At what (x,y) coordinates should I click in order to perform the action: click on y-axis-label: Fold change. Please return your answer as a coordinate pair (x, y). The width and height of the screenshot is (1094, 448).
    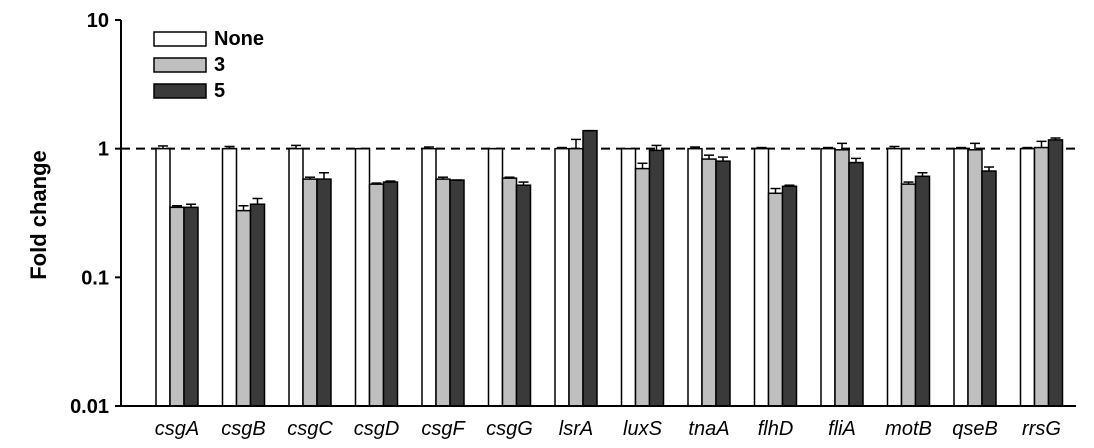
    Looking at the image, I should click on (38, 215).